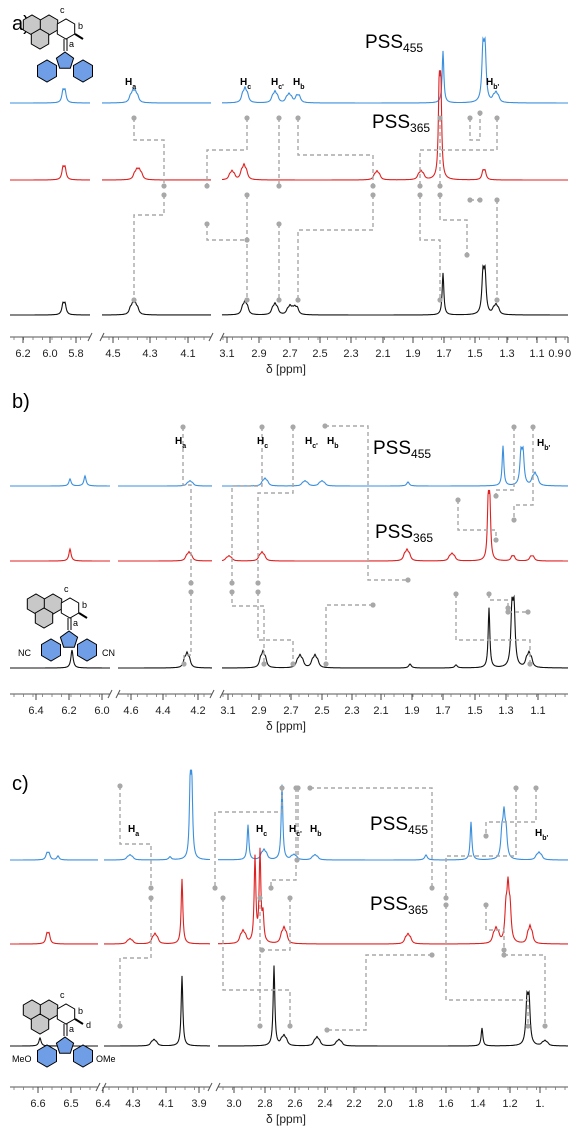 The width and height of the screenshot is (572, 1134). What do you see at coordinates (112, 354) in the screenshot?
I see `tick-label: 4.5` at bounding box center [112, 354].